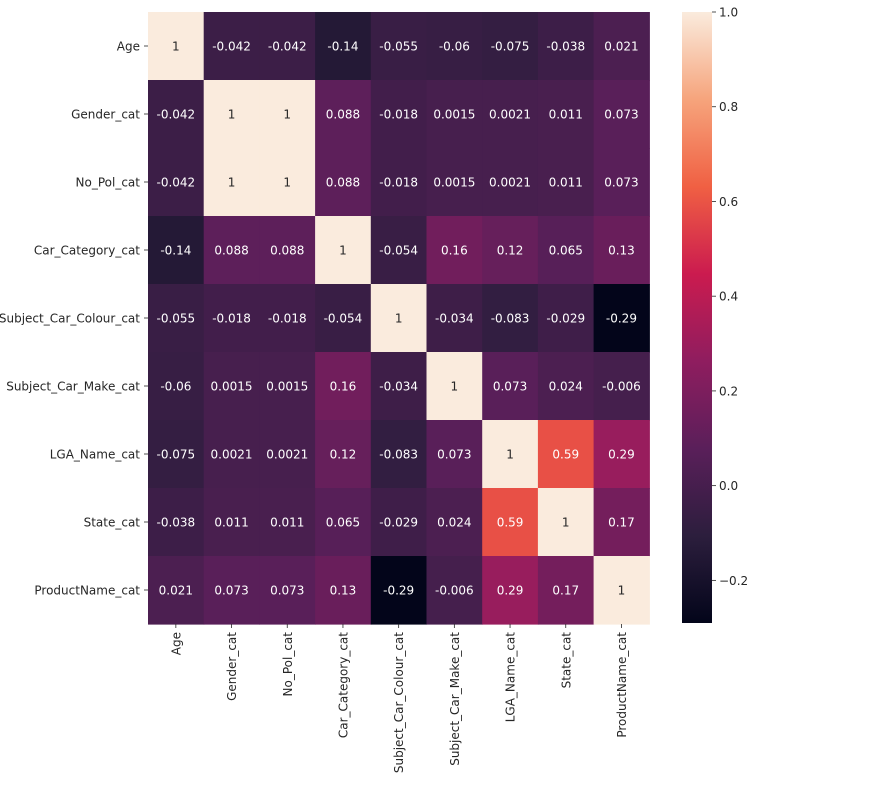 The width and height of the screenshot is (883, 793). Describe the element at coordinates (175, 387) in the screenshot. I see `cell-annotation: -0.06` at that location.